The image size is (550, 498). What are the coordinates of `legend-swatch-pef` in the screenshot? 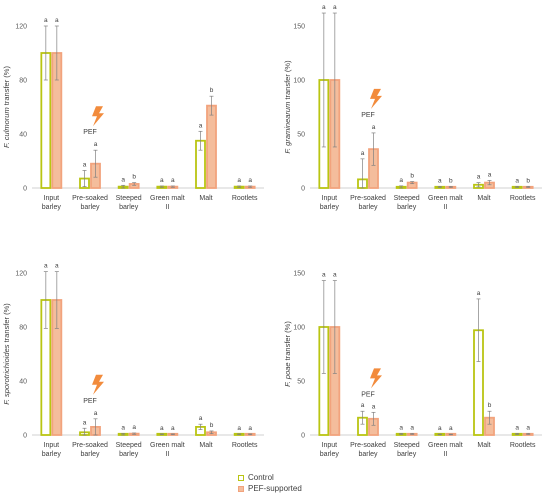 It's located at (241, 488).